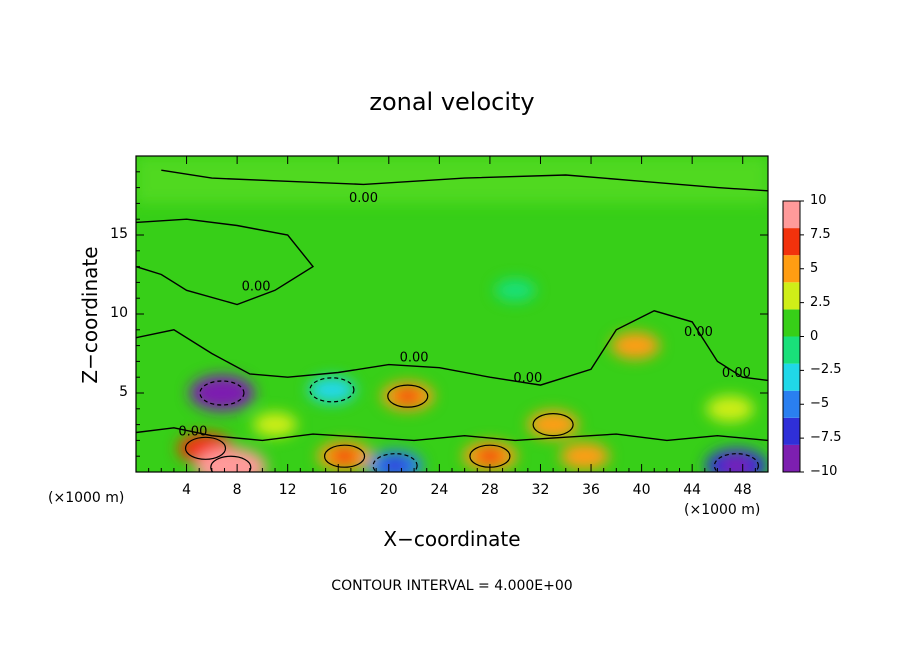 The width and height of the screenshot is (904, 654). I want to click on colorbar-tick-label: 2.5, so click(820, 302).